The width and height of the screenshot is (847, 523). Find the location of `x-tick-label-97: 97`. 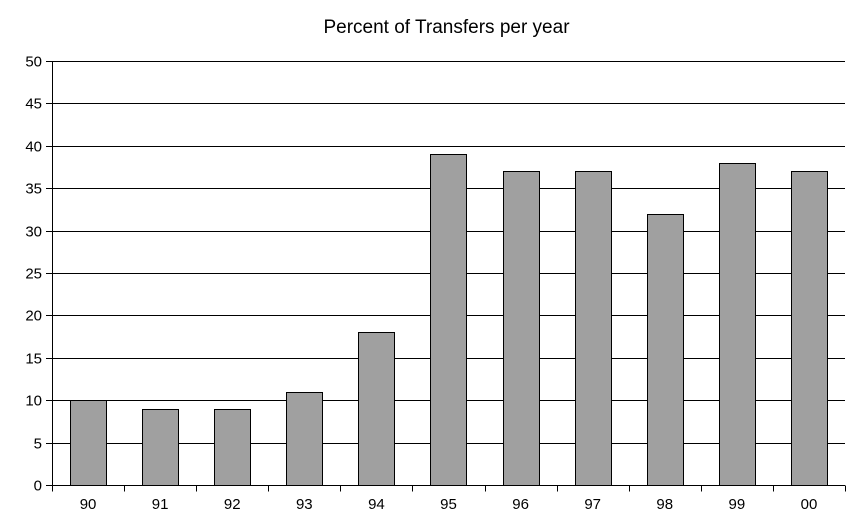

x-tick-label-97: 97 is located at coordinates (592, 504).